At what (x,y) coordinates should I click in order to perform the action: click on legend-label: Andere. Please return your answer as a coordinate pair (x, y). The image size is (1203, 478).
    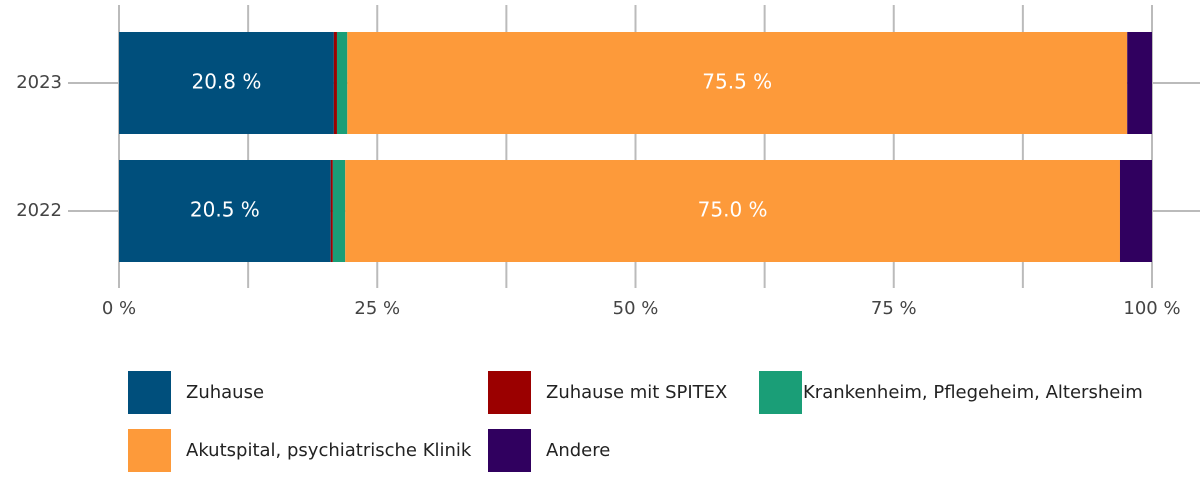
    Looking at the image, I should click on (578, 450).